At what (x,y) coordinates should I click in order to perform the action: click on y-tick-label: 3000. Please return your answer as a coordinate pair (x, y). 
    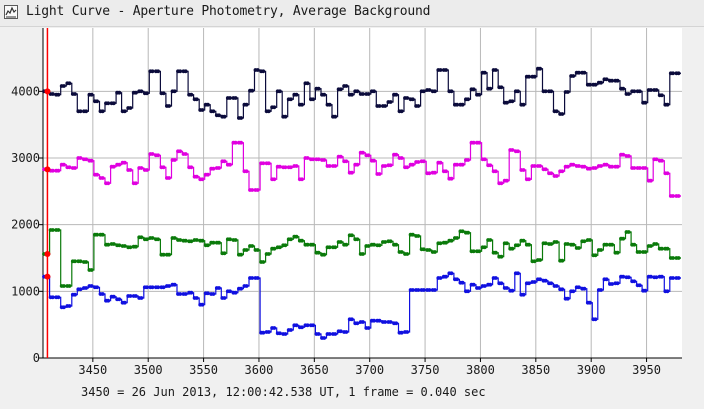
    Looking at the image, I should click on (25, 158).